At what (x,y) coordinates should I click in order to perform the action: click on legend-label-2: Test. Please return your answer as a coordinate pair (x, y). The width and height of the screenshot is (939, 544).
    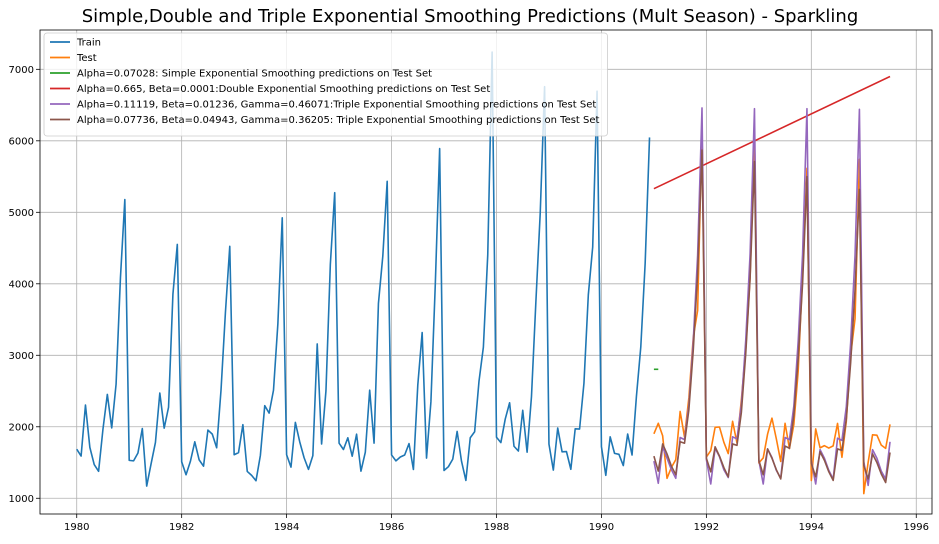
    Looking at the image, I should click on (86, 58).